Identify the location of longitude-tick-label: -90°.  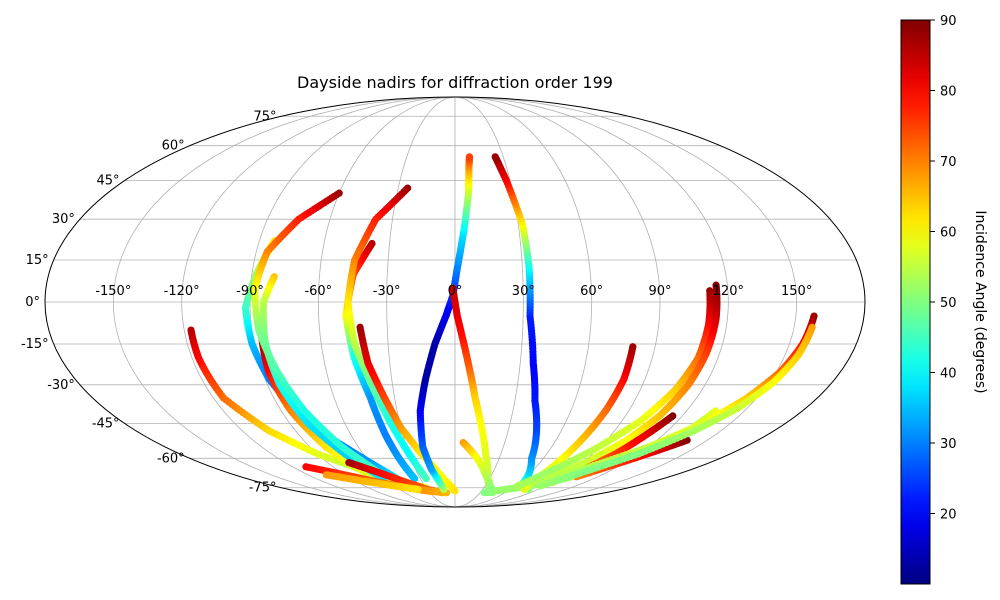
(250, 291).